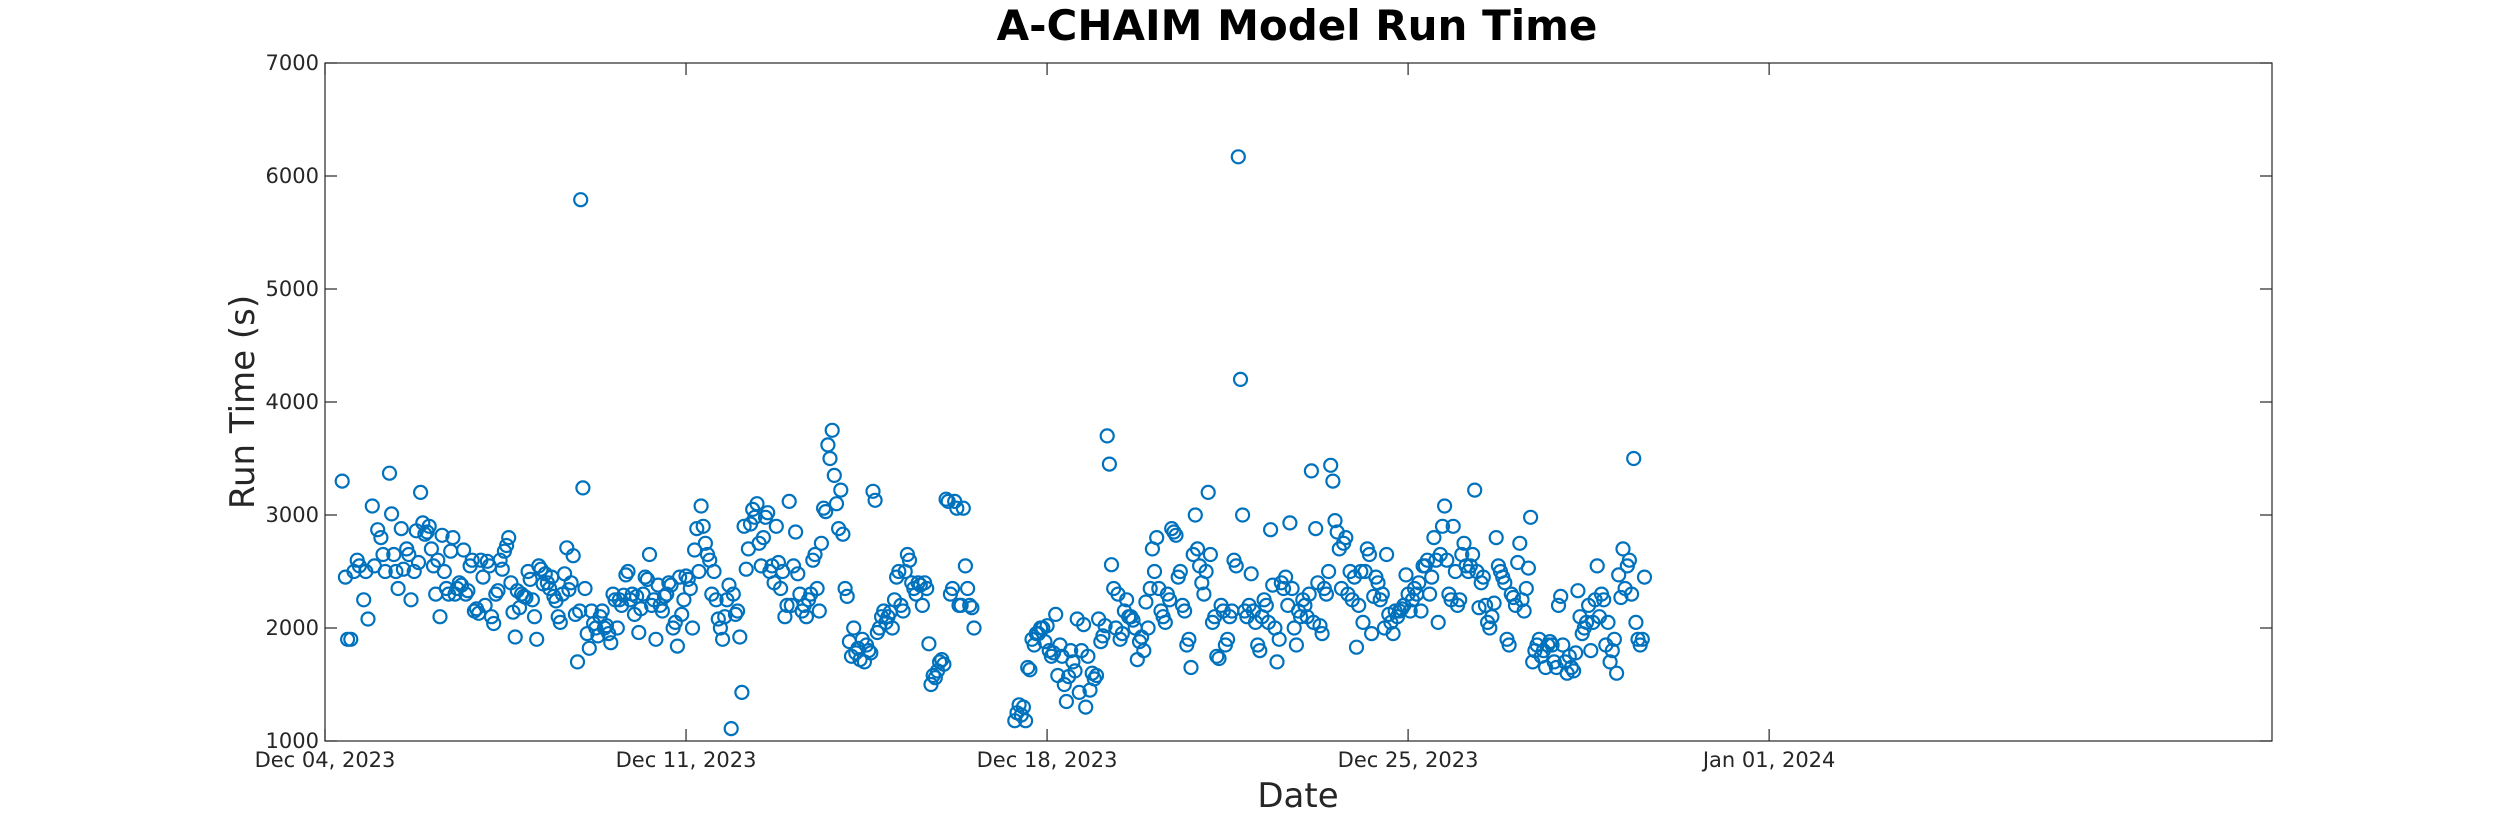  I want to click on x-tick-label: Jan 01, 2024, so click(1768, 760).